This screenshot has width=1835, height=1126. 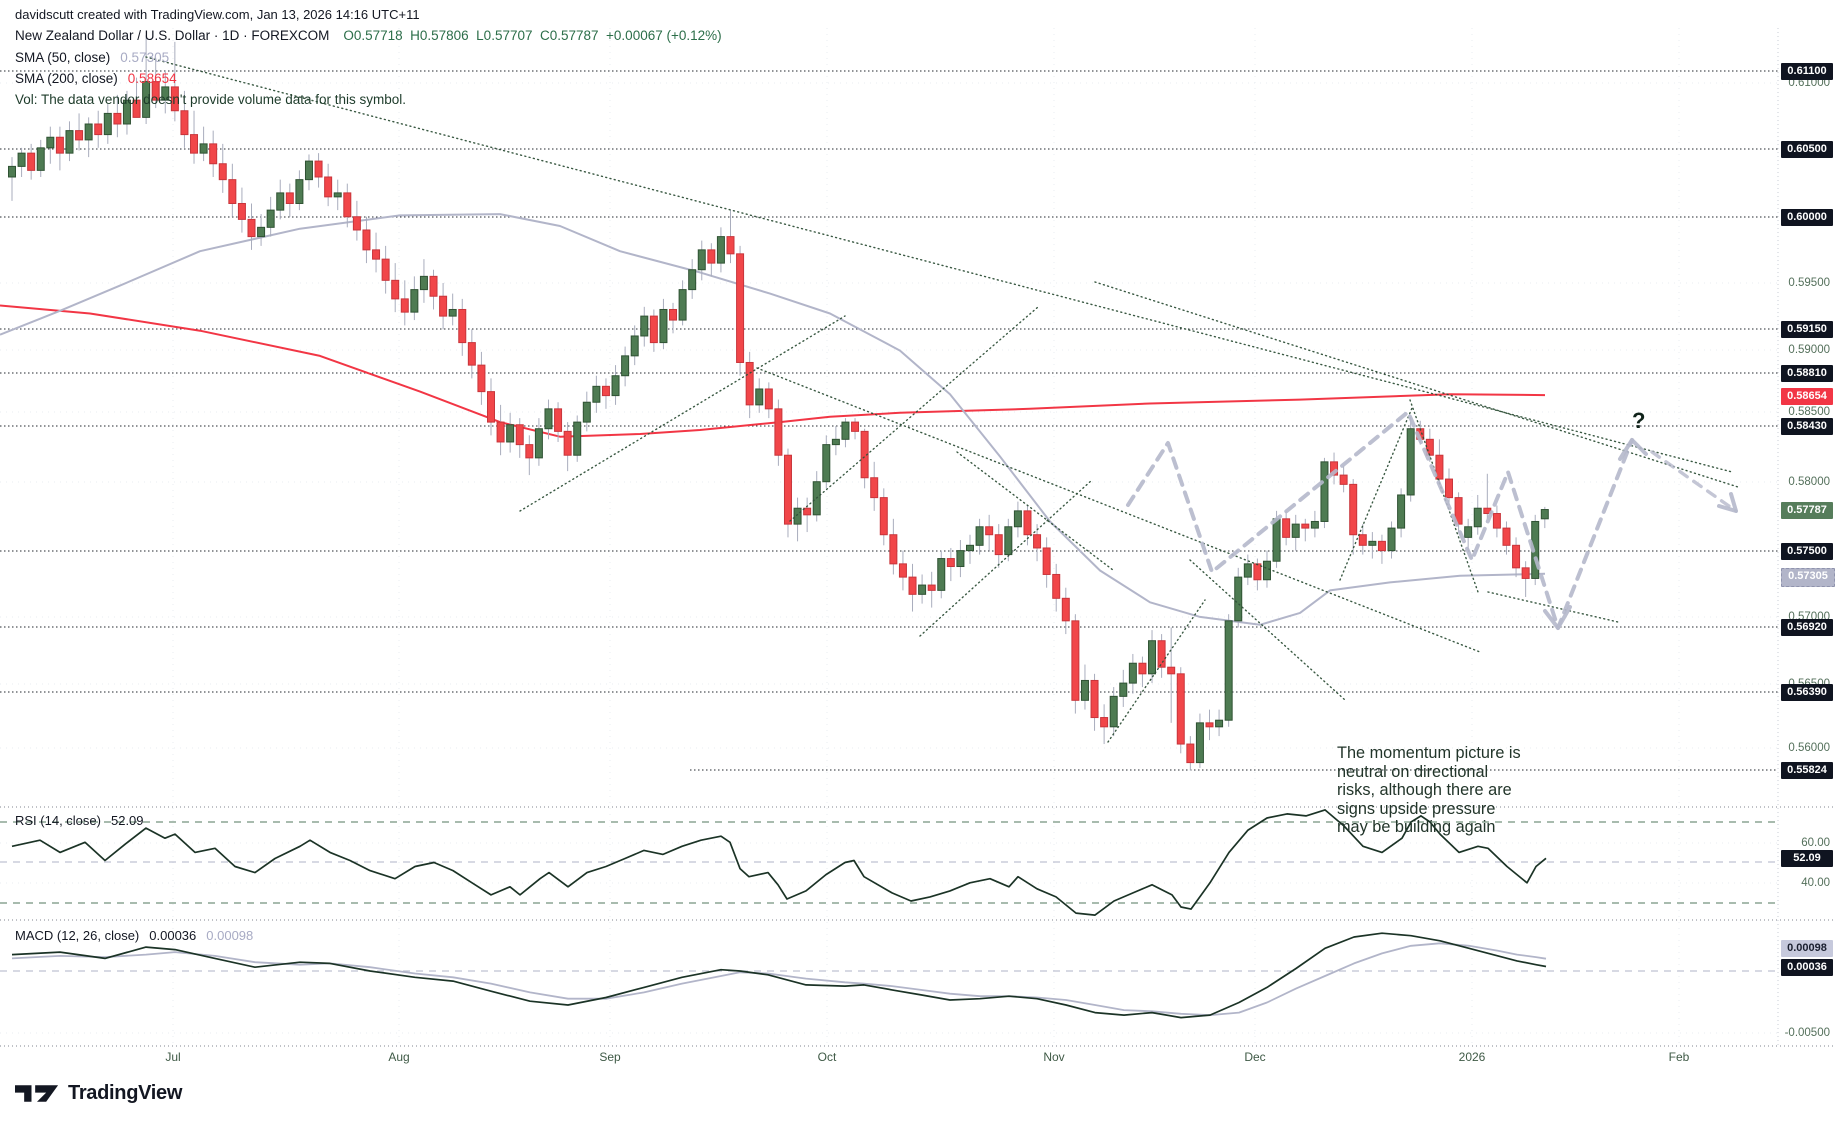 I want to click on price-badge: 0.57500, so click(x=1807, y=551).